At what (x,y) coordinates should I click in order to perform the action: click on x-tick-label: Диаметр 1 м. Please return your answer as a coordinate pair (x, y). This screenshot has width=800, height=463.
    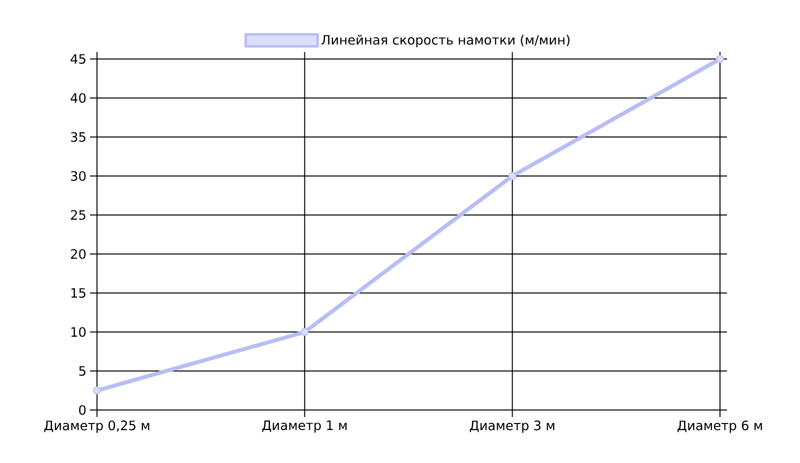
    Looking at the image, I should click on (304, 426).